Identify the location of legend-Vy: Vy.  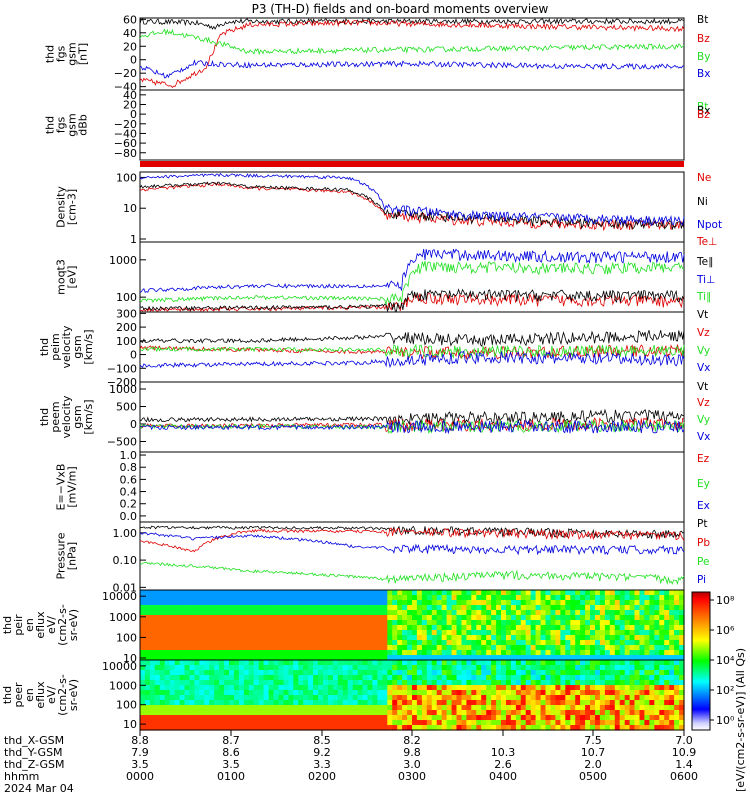
(703, 351).